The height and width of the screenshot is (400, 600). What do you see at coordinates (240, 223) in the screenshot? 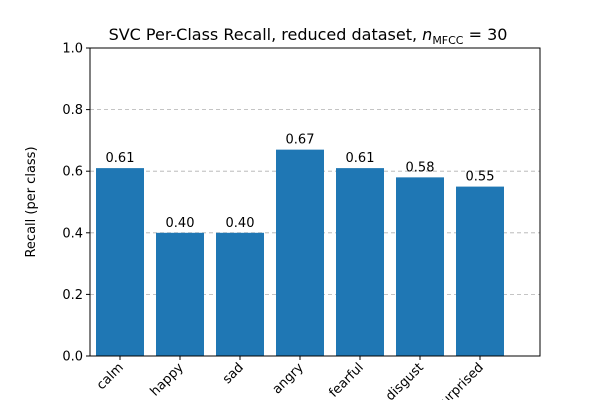
I see `data-label-sad: 0.40` at bounding box center [240, 223].